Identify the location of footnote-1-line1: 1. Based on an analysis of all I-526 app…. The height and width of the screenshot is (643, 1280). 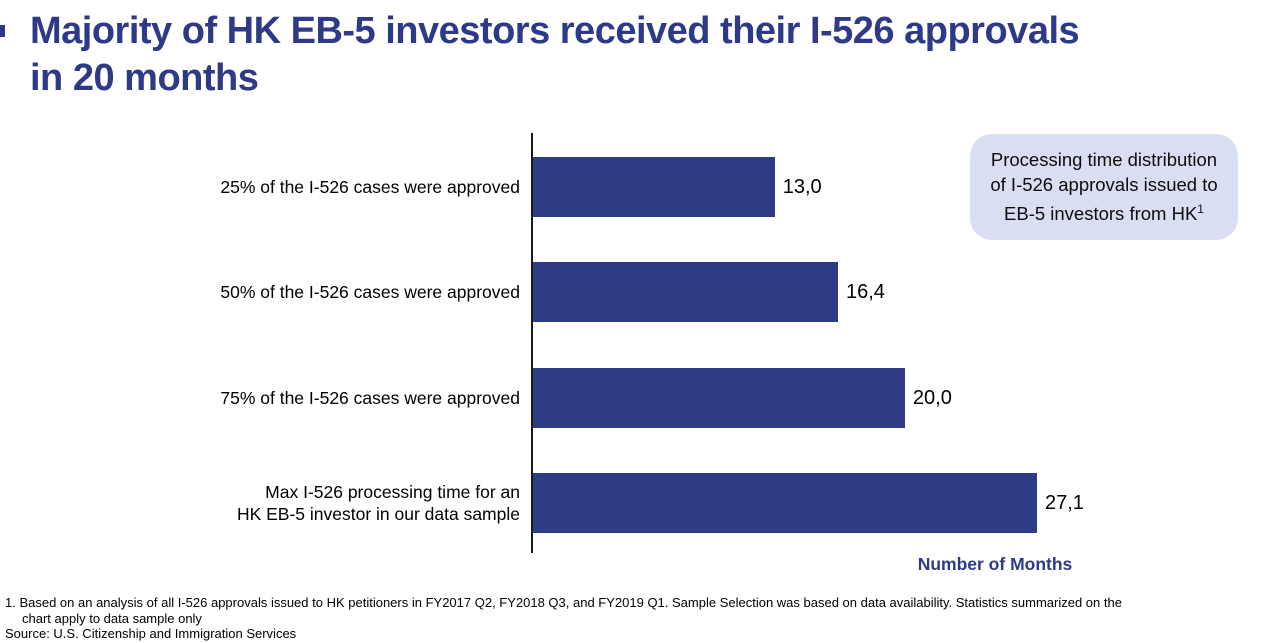
(563, 602).